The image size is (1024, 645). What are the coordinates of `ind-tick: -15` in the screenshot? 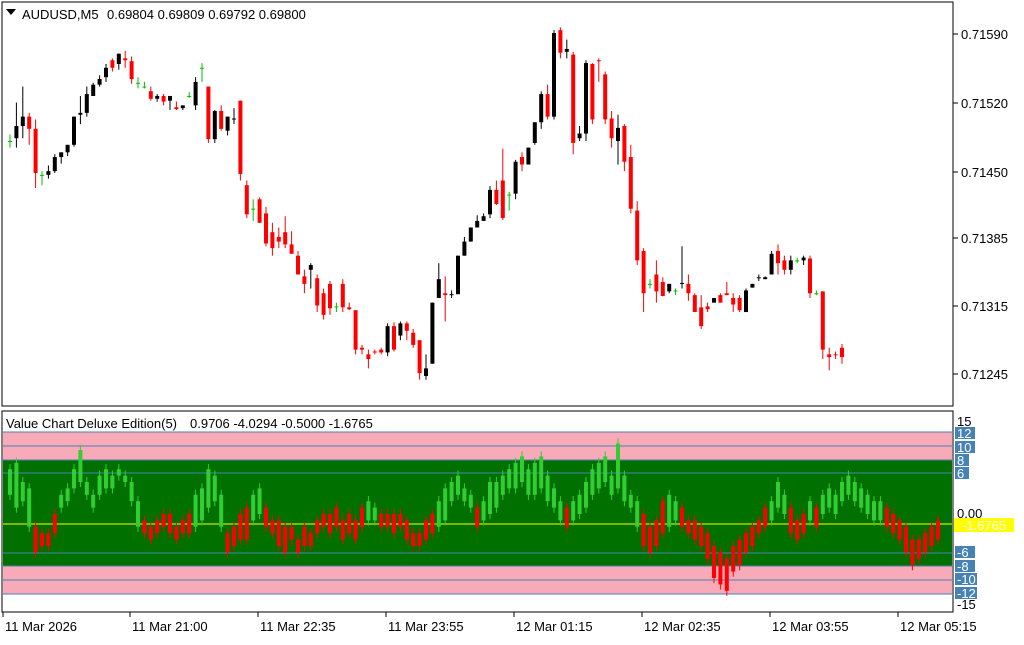 It's located at (966, 604).